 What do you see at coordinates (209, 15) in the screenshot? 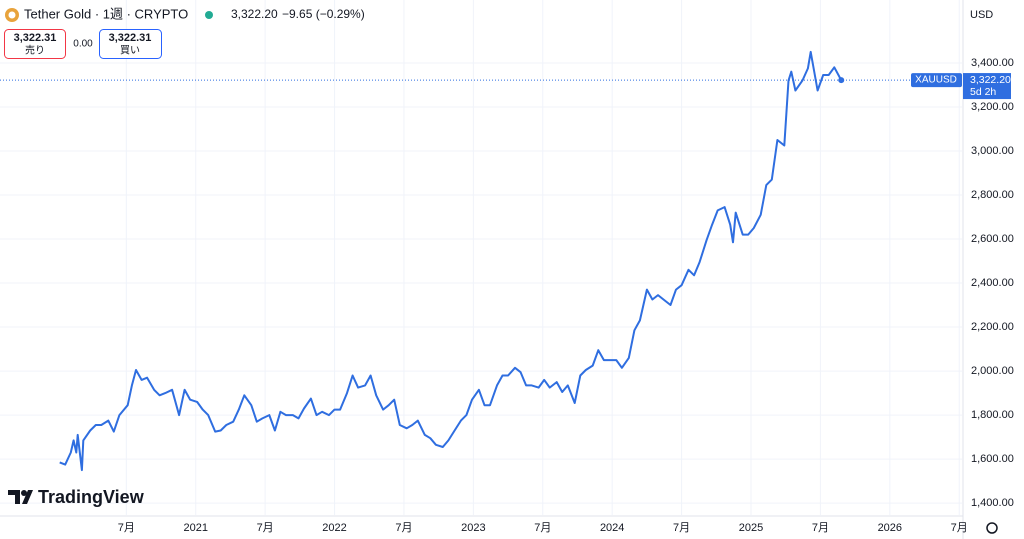
I see `market-status` at bounding box center [209, 15].